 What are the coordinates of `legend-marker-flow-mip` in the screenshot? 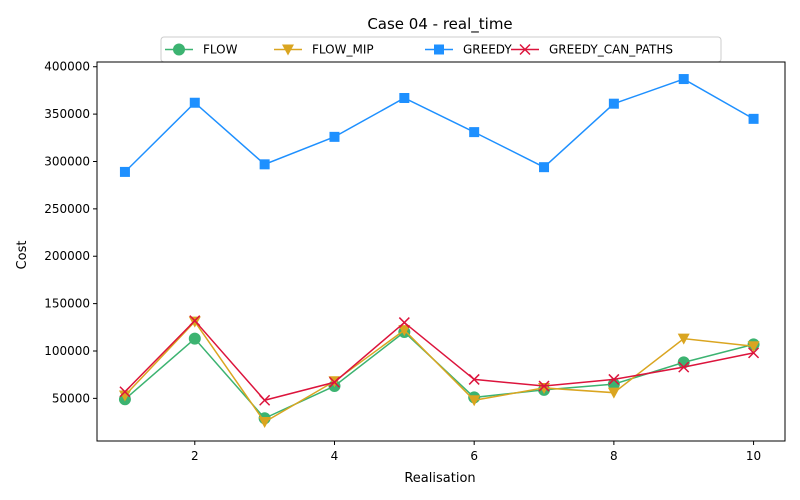 It's located at (288, 50).